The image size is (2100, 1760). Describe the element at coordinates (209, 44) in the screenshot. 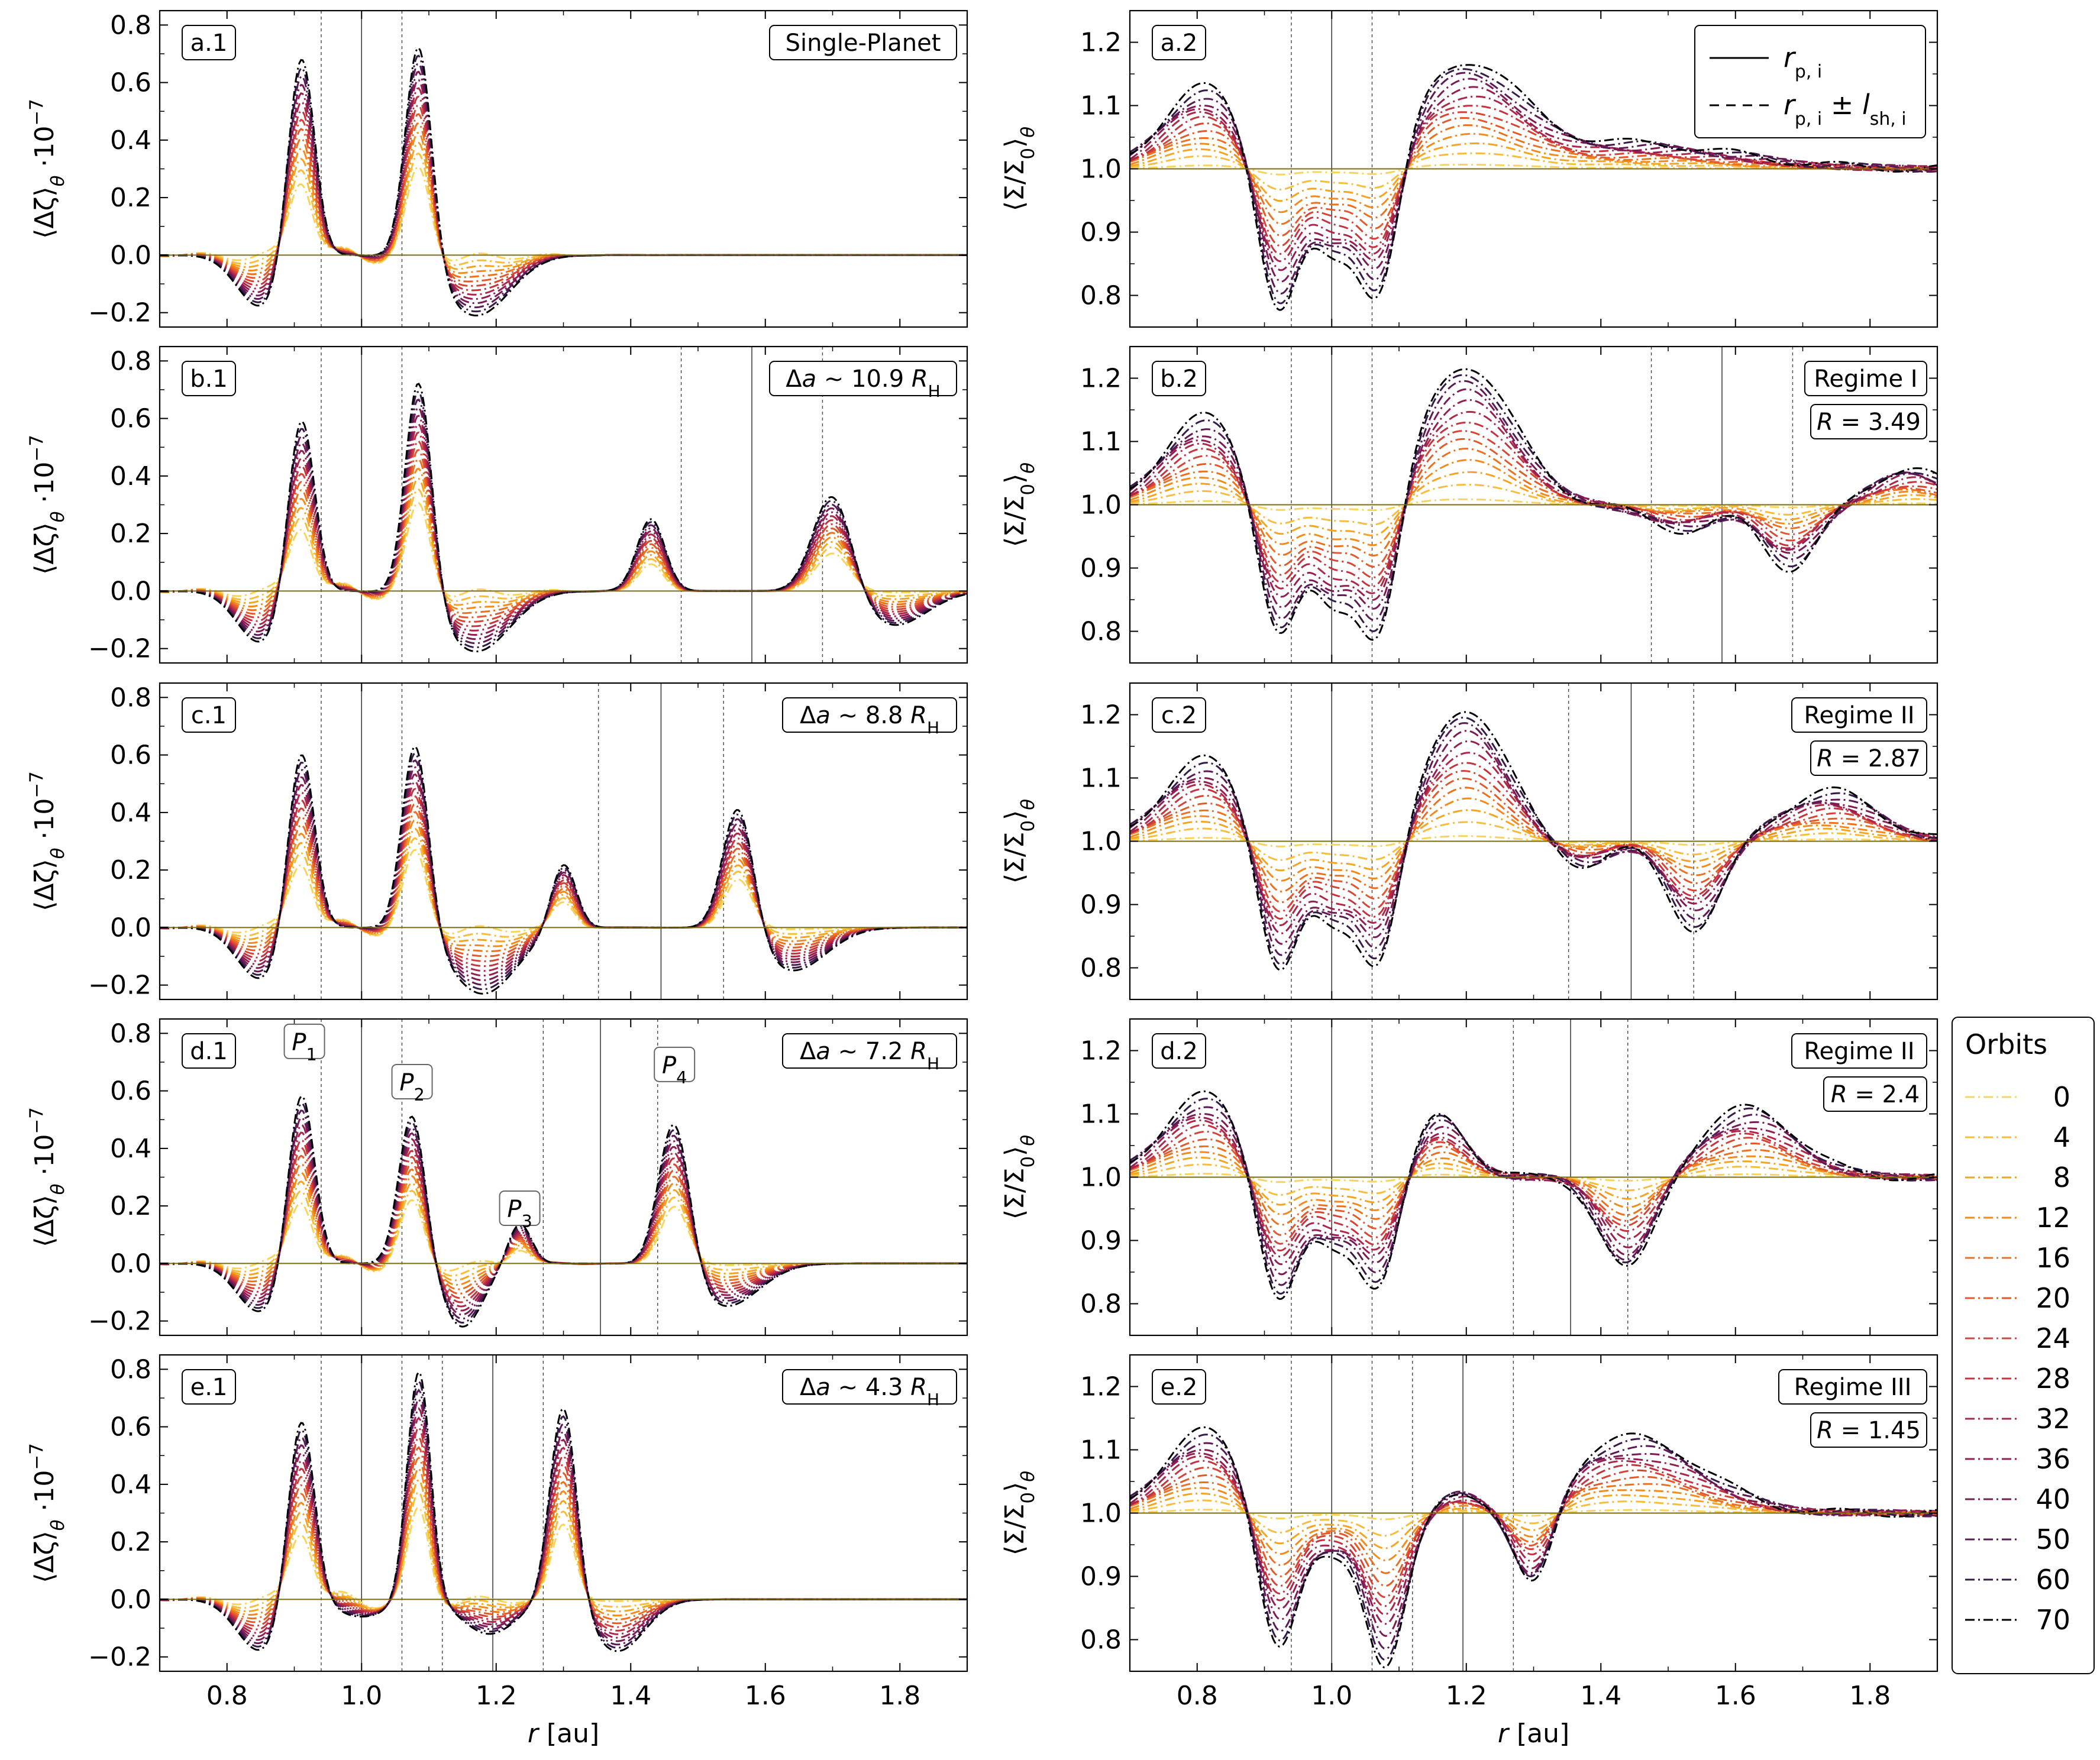

I see `panel-tag: a.1` at that location.